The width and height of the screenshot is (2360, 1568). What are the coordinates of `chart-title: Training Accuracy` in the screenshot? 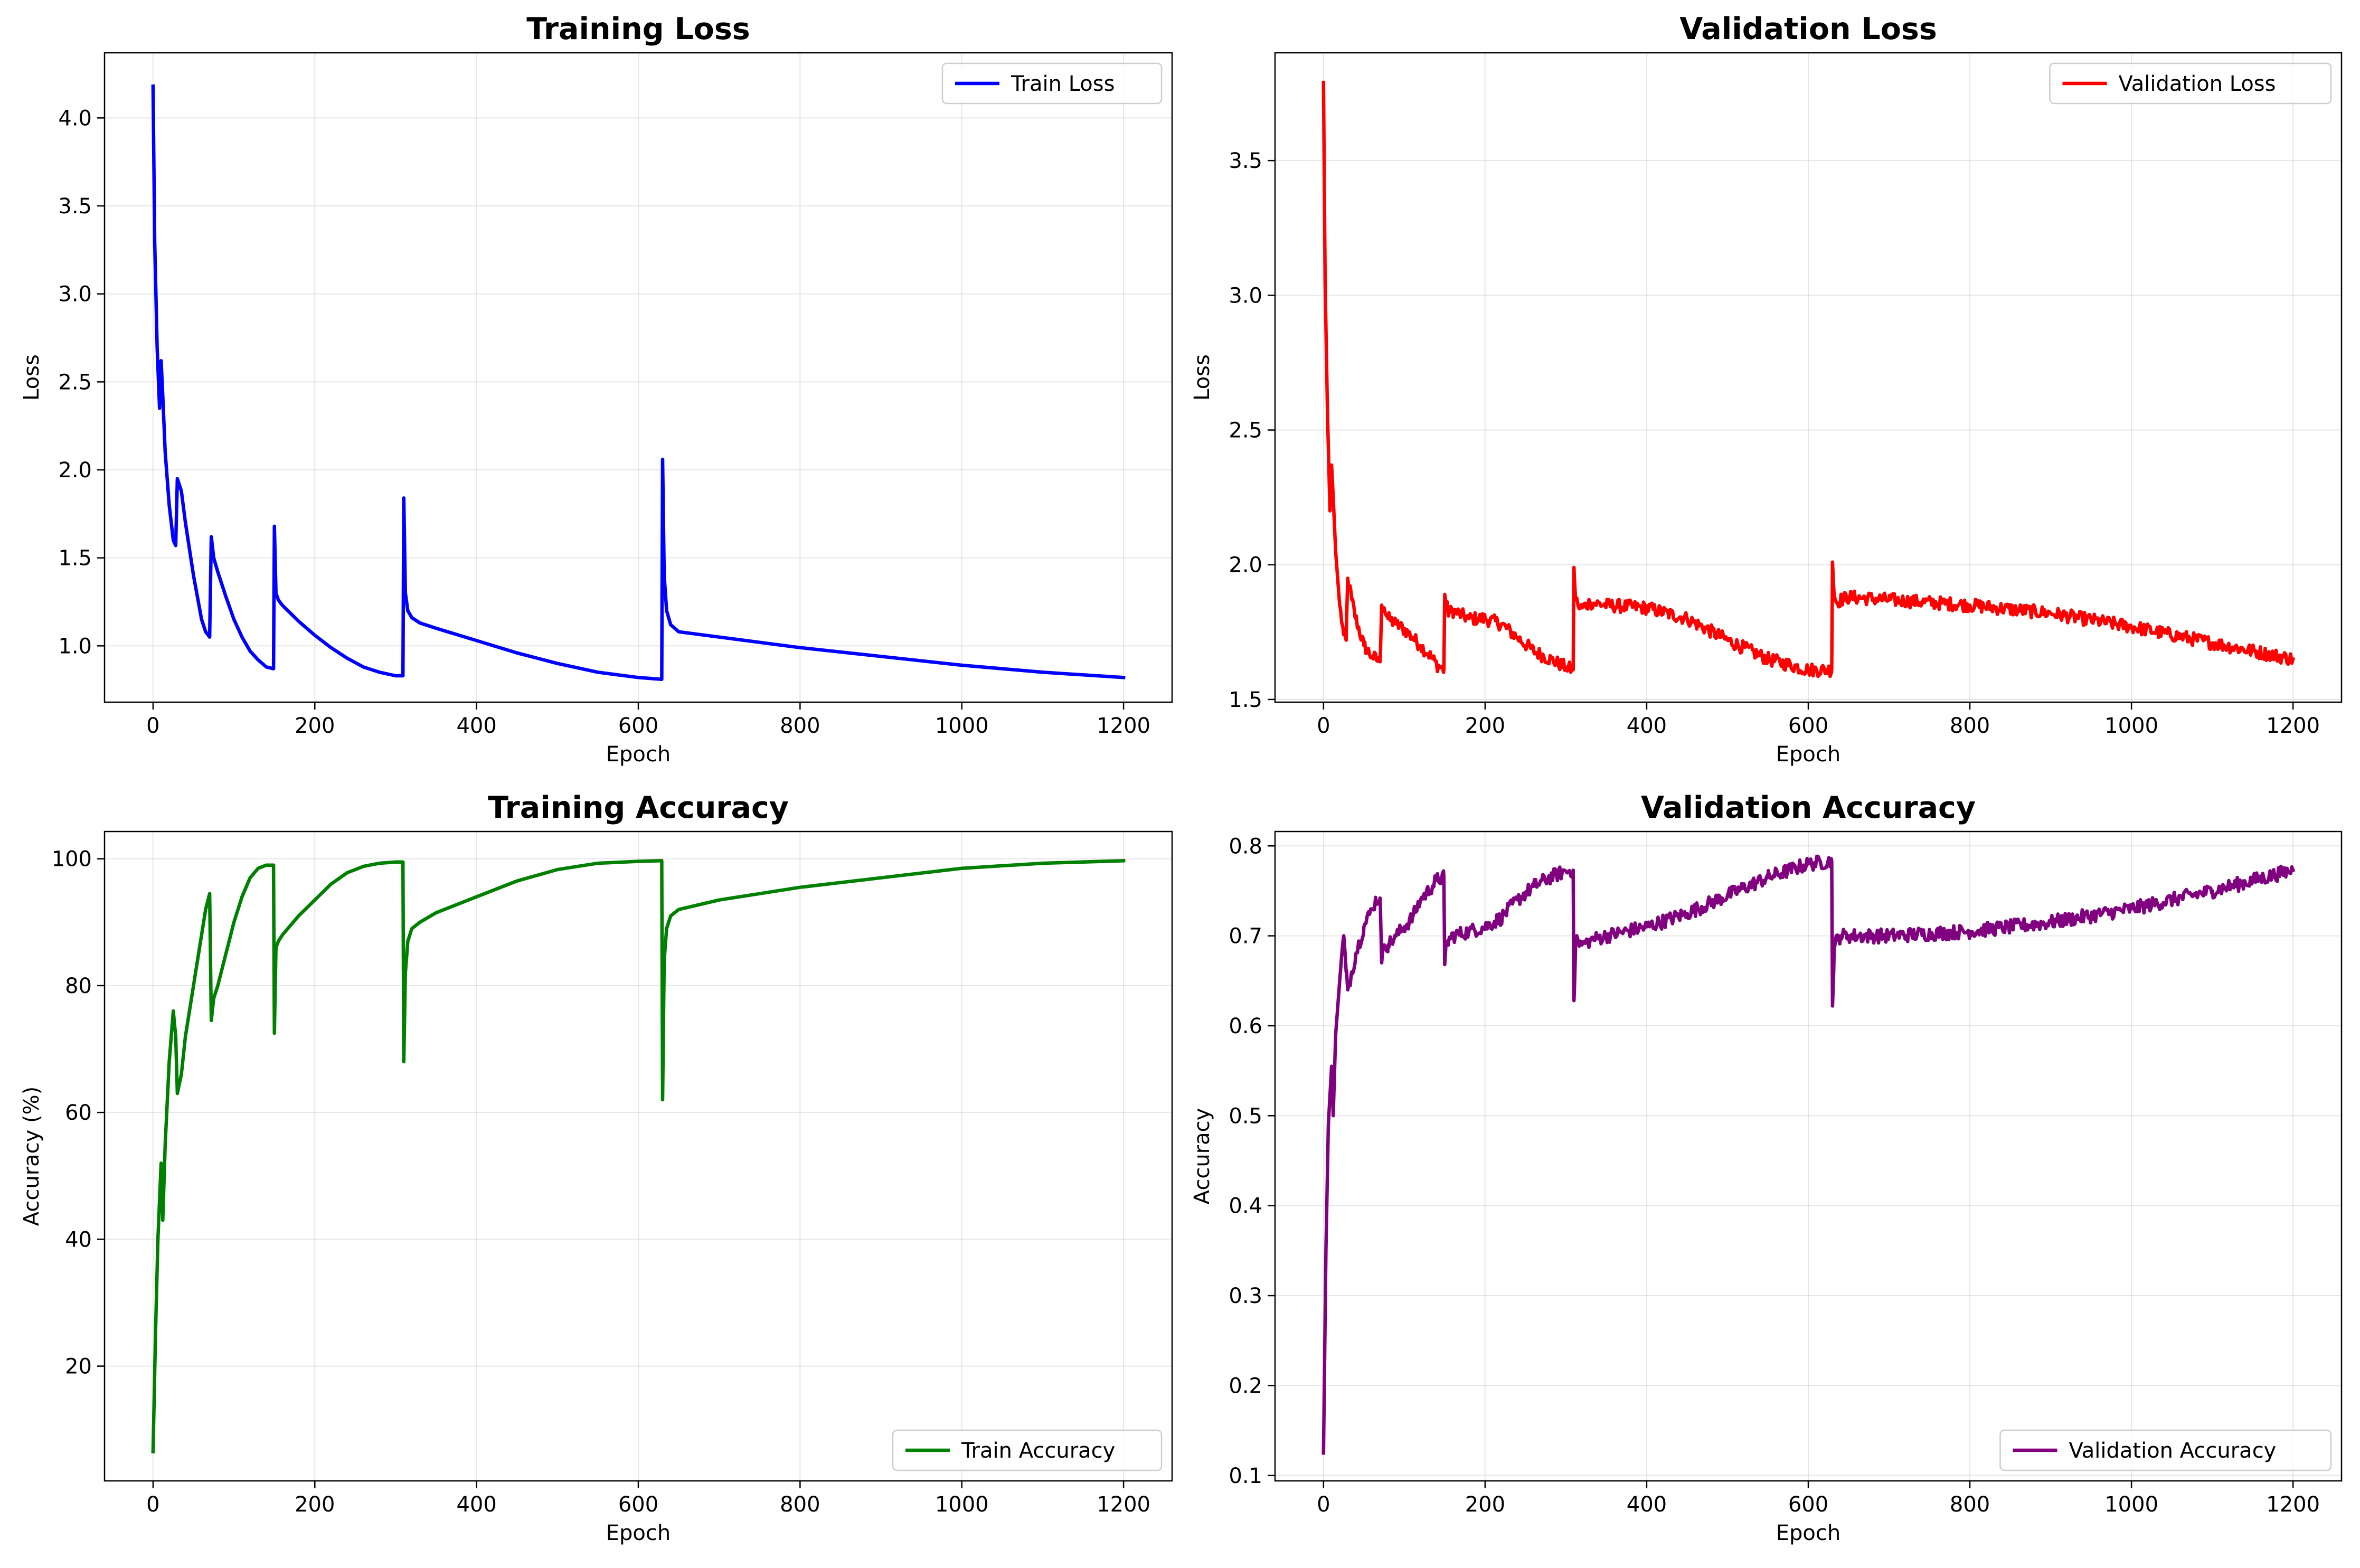 It's located at (638, 807).